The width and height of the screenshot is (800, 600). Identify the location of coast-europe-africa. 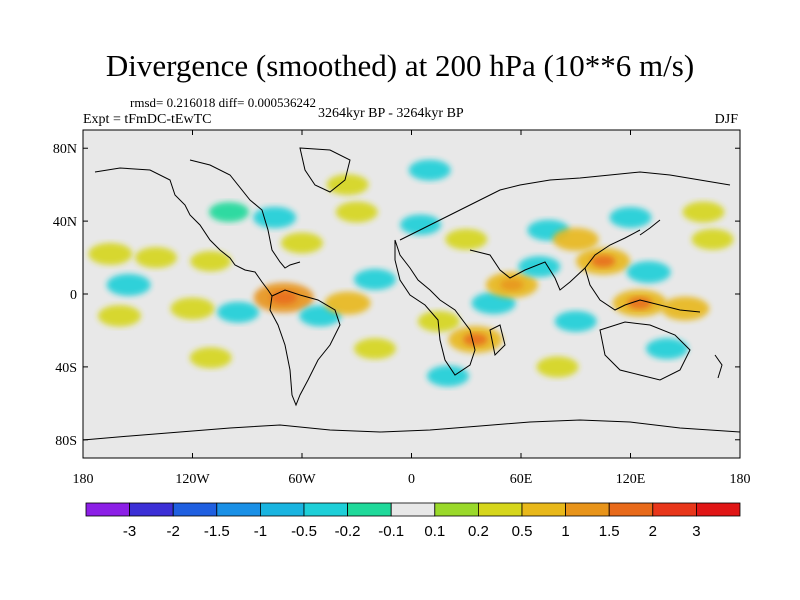
(435, 307).